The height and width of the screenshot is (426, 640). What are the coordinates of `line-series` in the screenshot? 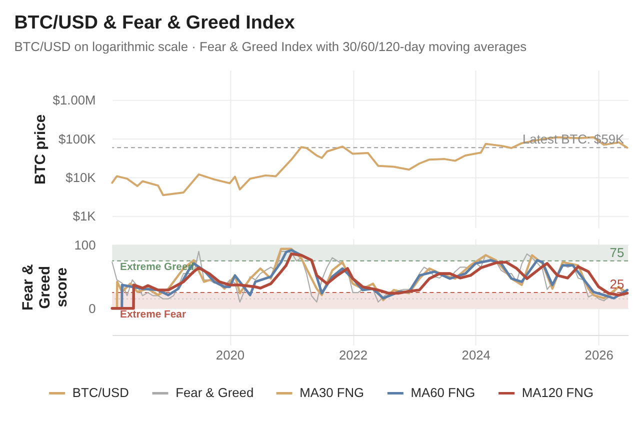 It's located at (369, 166).